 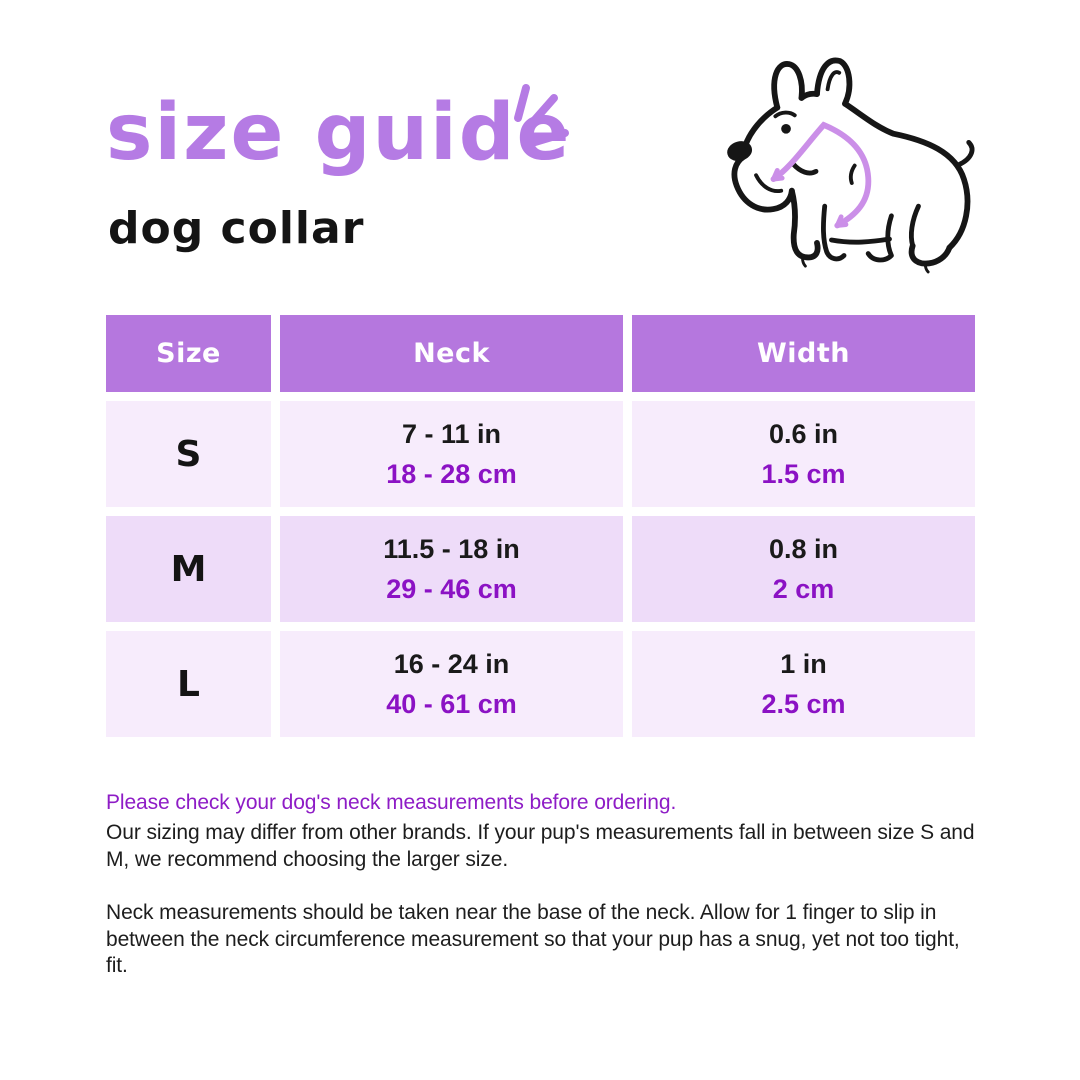 I want to click on width-cell-s: 0.6 in 1.5 cm, so click(x=803, y=454).